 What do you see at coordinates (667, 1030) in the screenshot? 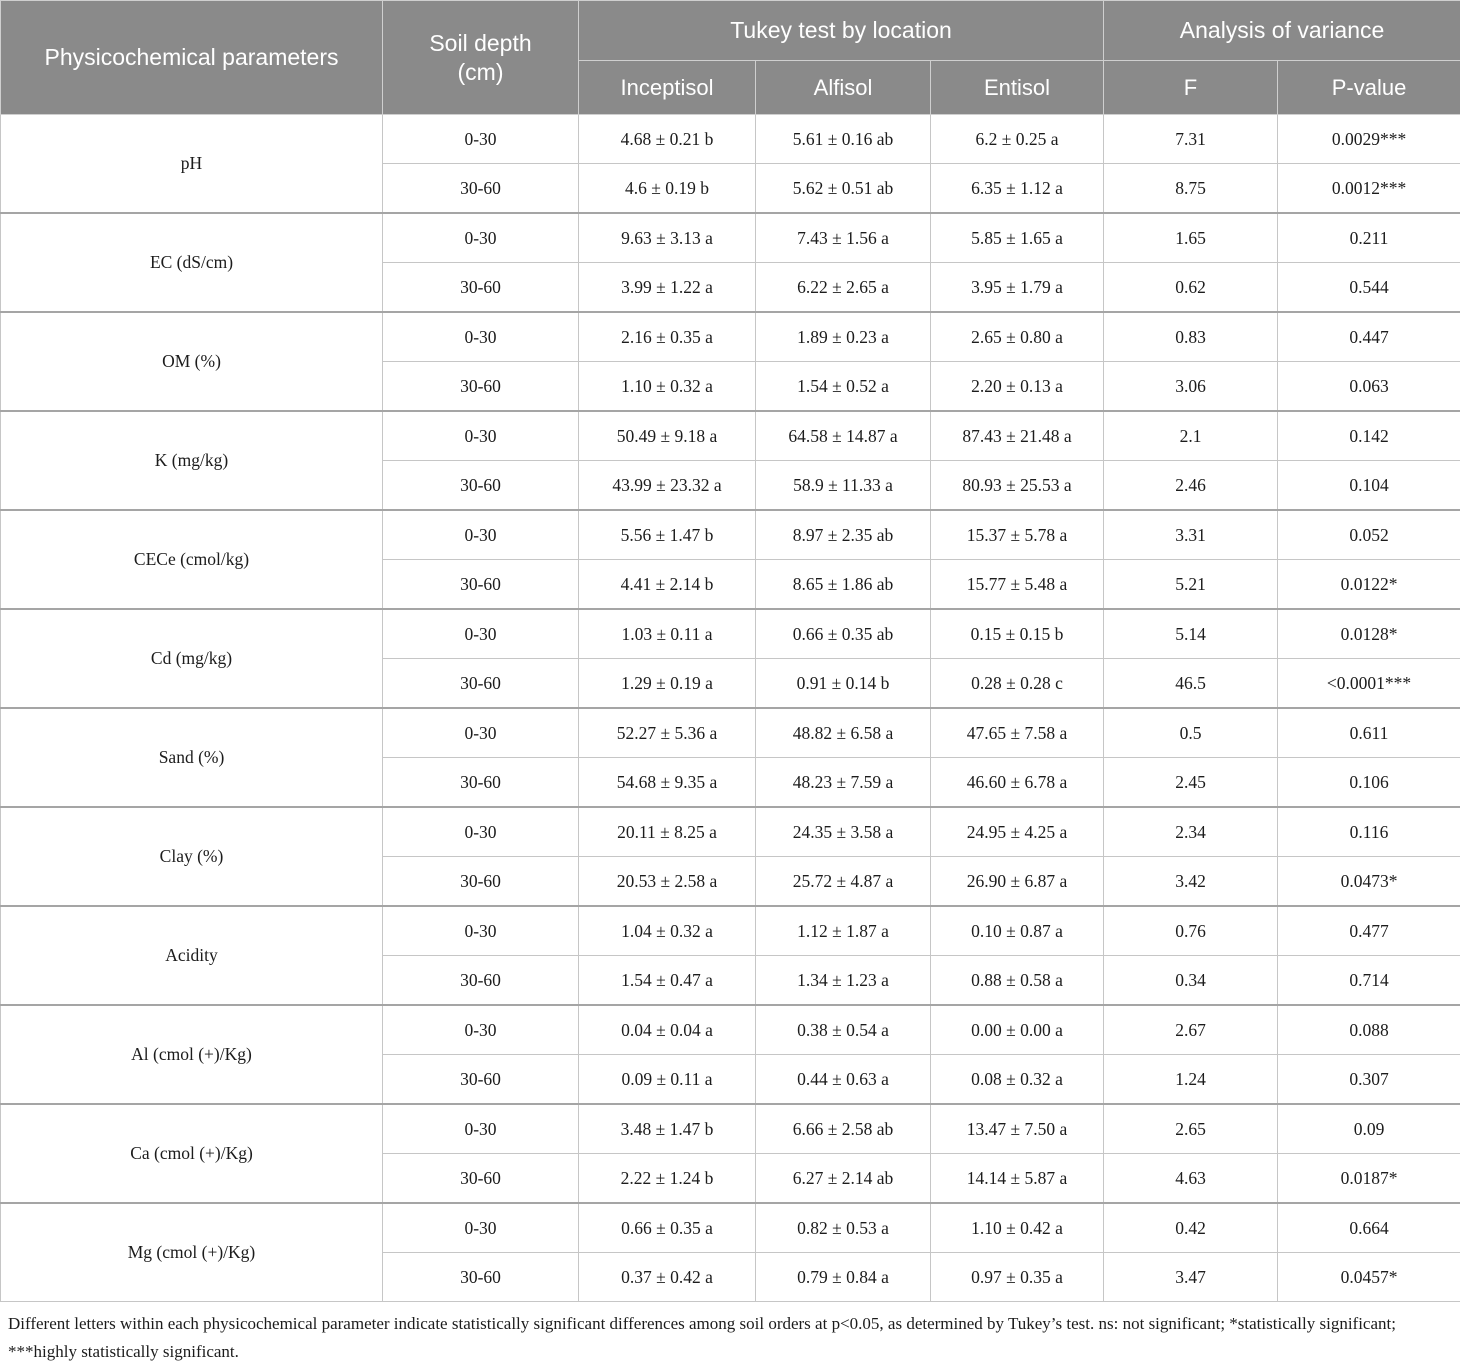
I see `cell-inceptisol: 0.04 ± 0.04 a` at bounding box center [667, 1030].